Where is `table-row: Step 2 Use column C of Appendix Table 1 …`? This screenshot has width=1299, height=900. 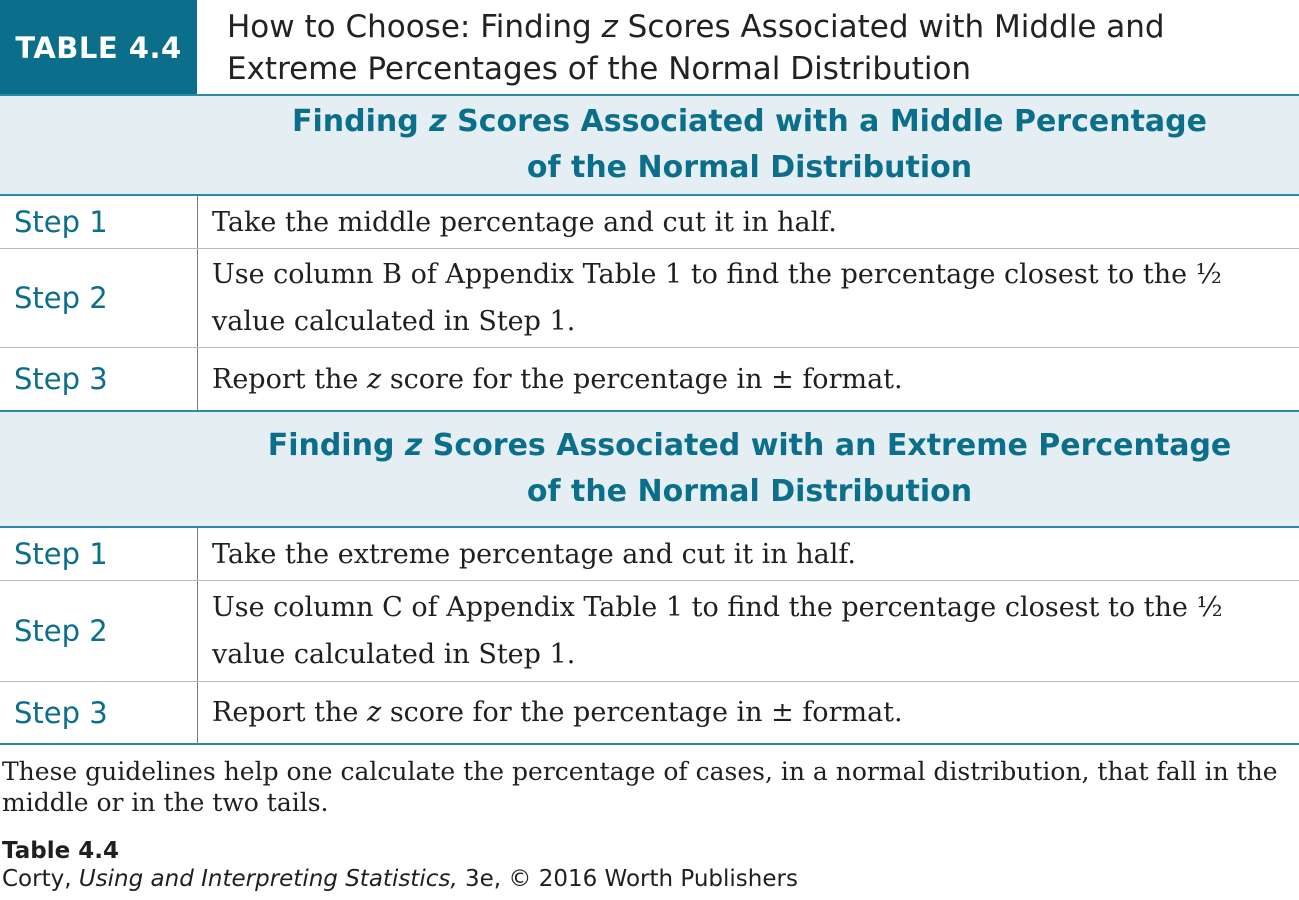 table-row: Step 2 Use column C of Appendix Table 1 … is located at coordinates (649, 631).